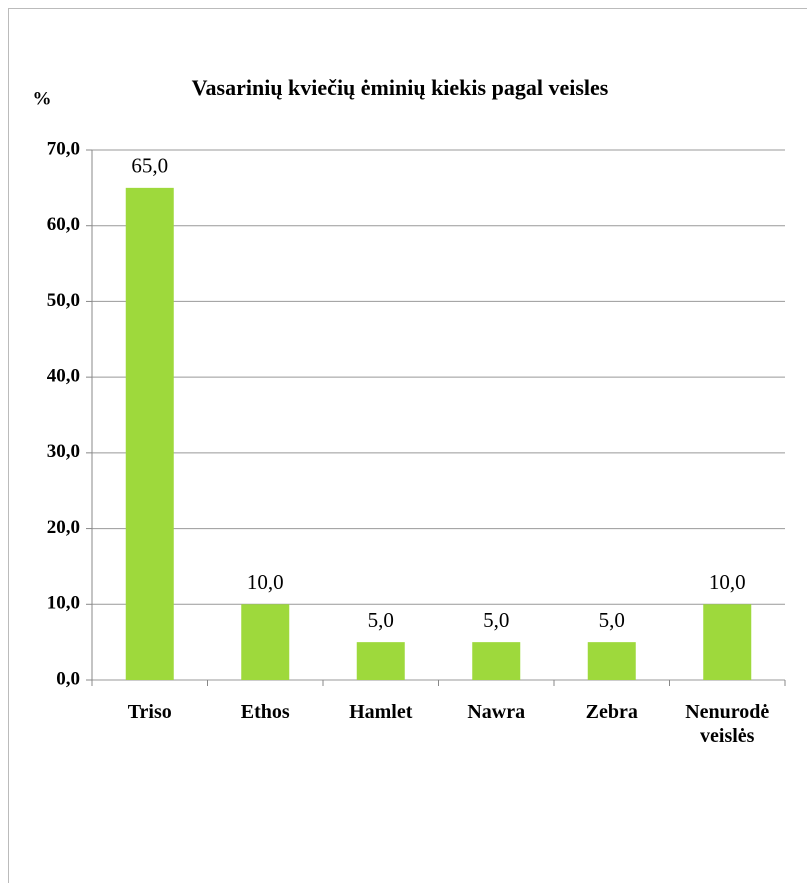 The image size is (807, 883). I want to click on x-tick-label: Nawra, so click(496, 712).